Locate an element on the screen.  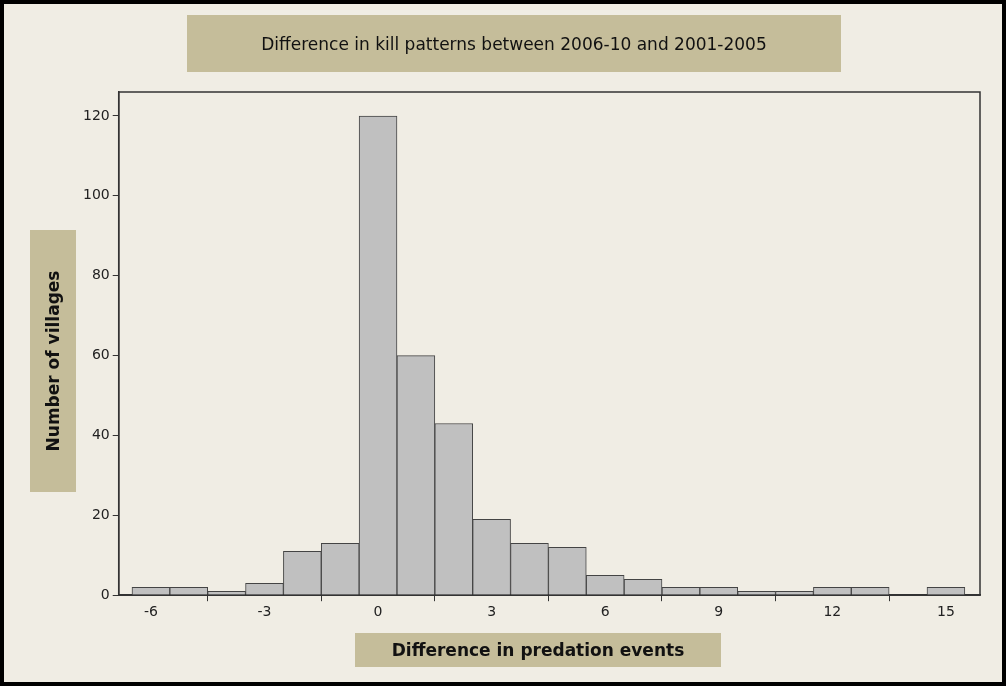
y-tick-label: 0 is located at coordinates (105, 593).